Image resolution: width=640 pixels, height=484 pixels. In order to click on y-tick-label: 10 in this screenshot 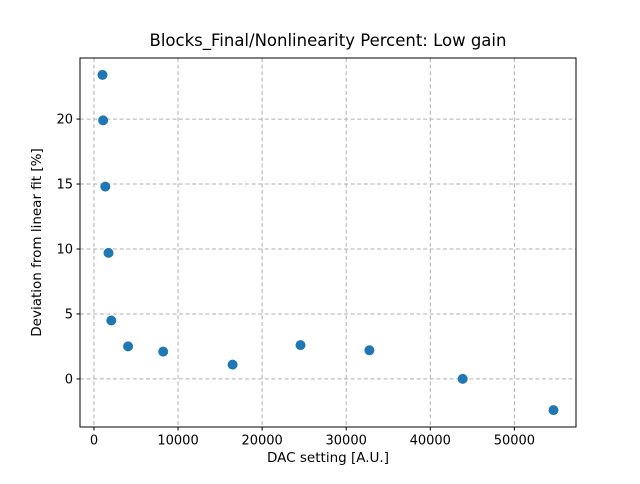, I will do `click(64, 249)`.